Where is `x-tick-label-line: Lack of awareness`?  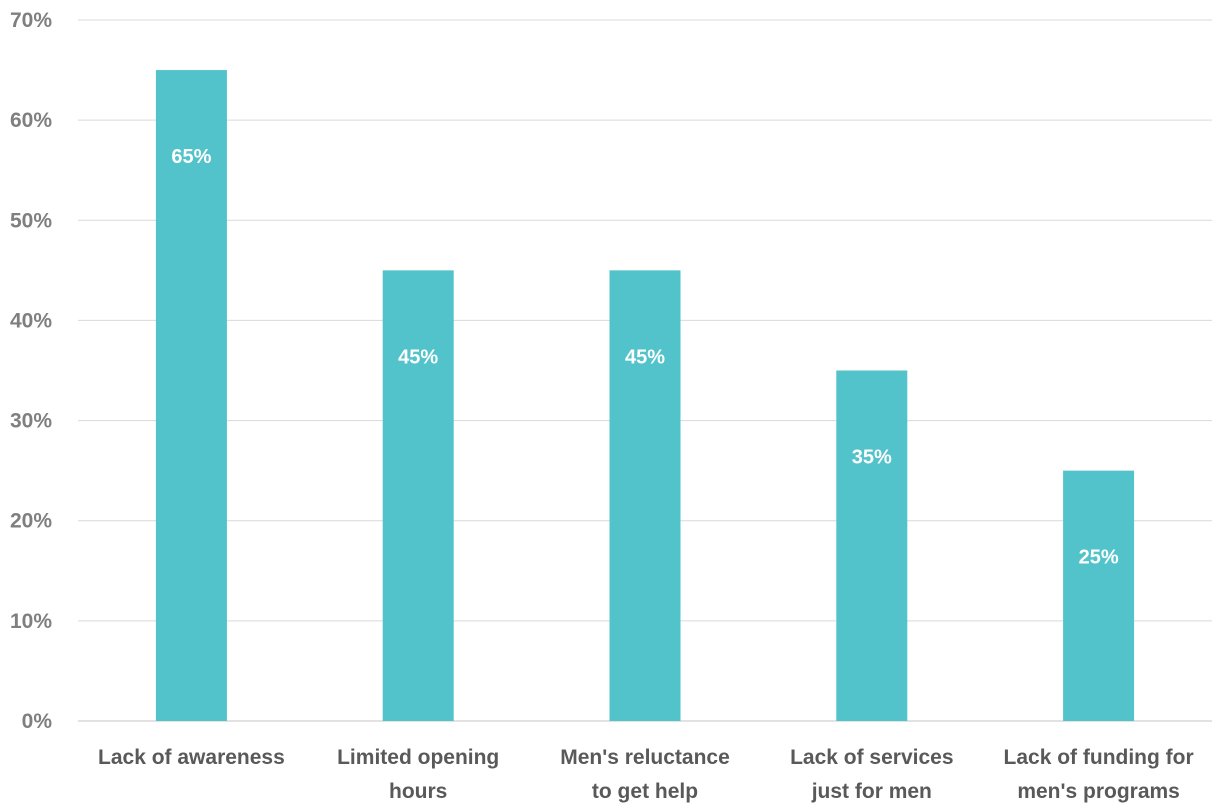
x-tick-label-line: Lack of awareness is located at coordinates (191, 757).